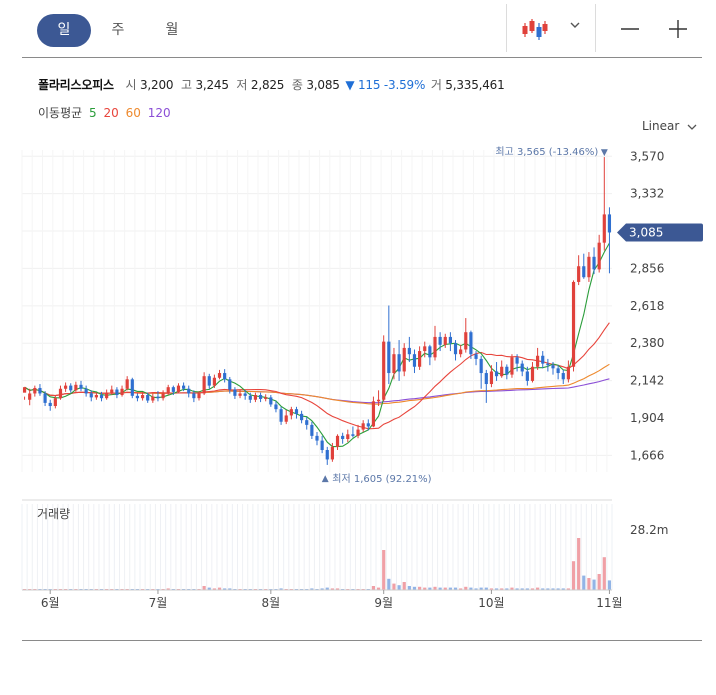 Image resolution: width=716 pixels, height=695 pixels. What do you see at coordinates (647, 156) in the screenshot?
I see `y-tick-label: 3,570` at bounding box center [647, 156].